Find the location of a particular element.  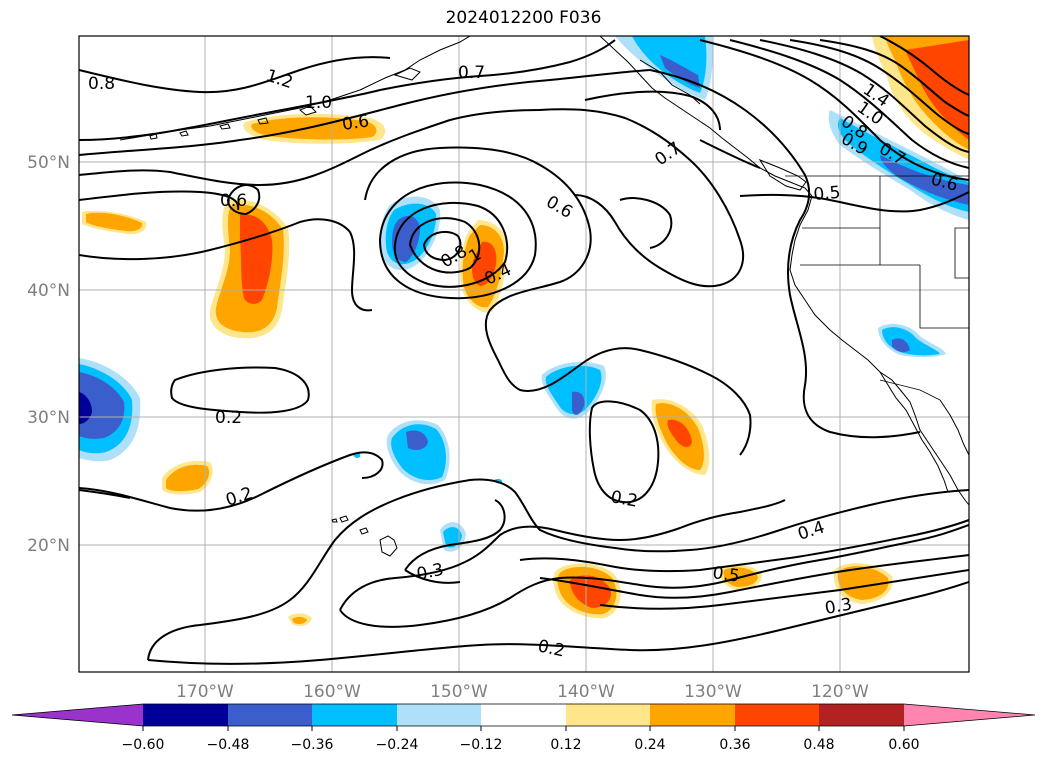

political-borders is located at coordinates (877, 288).